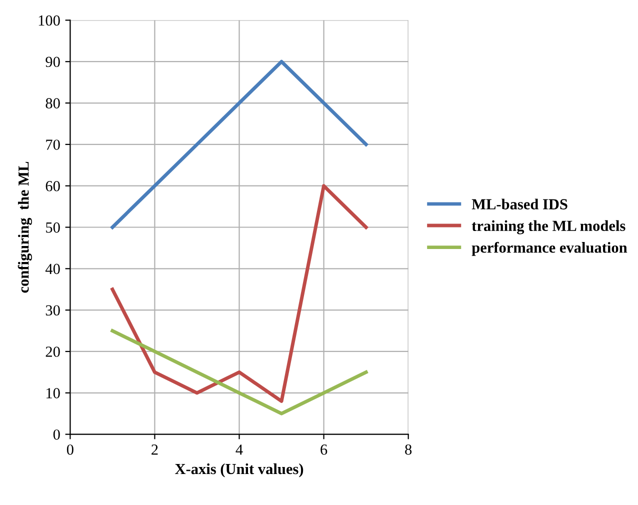 This screenshot has height=505, width=638. I want to click on y-tick-label: 20, so click(53, 351).